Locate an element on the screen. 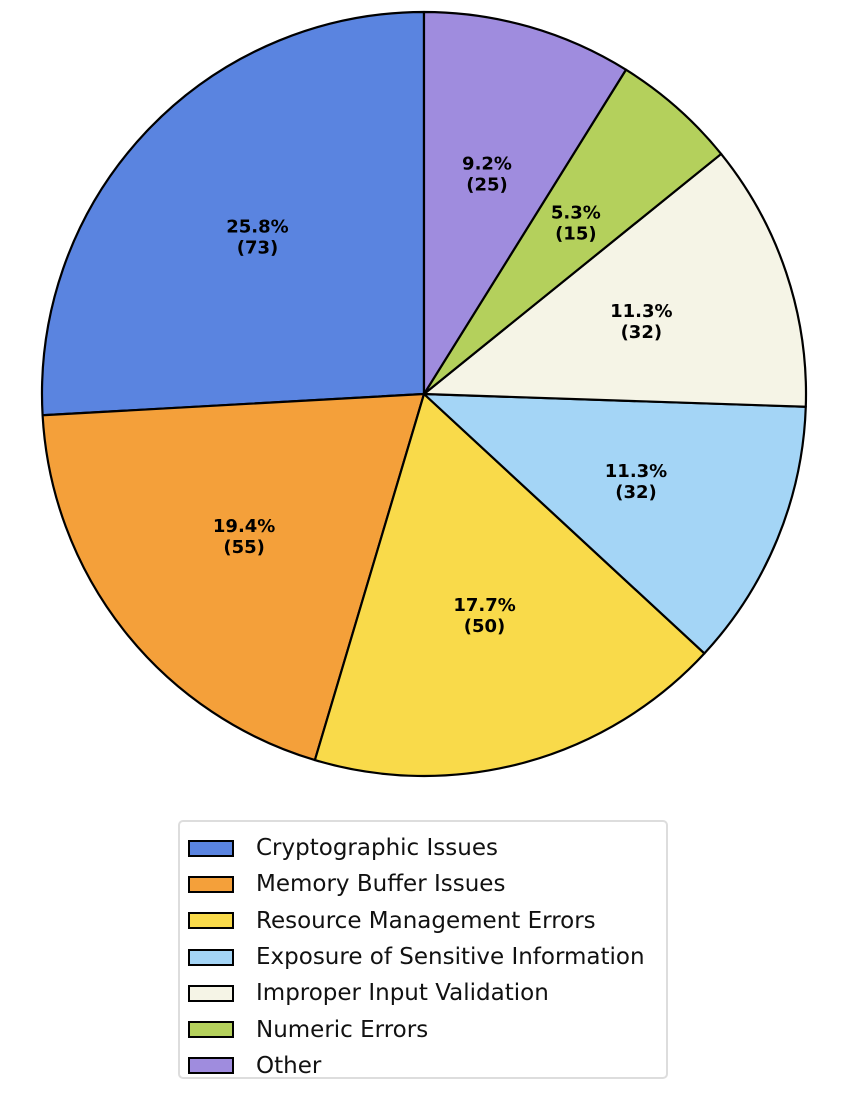 The height and width of the screenshot is (1099, 850). legend-item: Memory Buffer Issues is located at coordinates (427, 884).